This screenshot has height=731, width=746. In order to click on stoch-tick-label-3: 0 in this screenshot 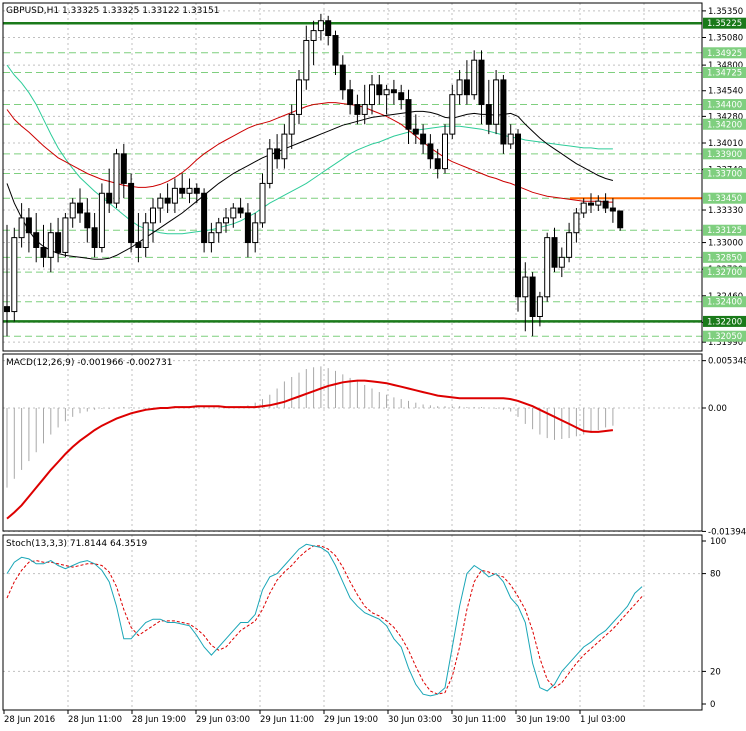, I will do `click(712, 705)`.